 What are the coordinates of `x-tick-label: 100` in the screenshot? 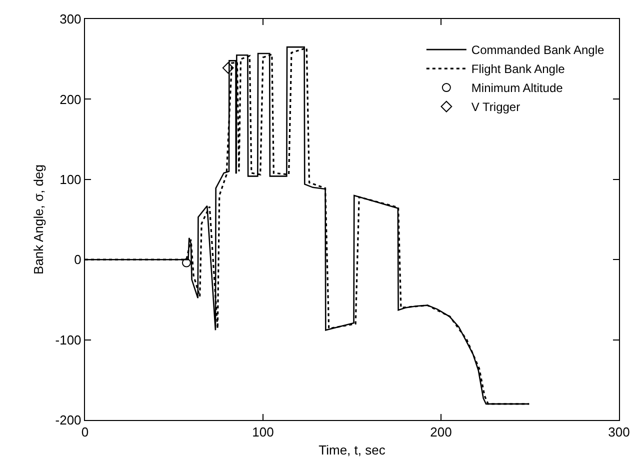 It's located at (263, 432).